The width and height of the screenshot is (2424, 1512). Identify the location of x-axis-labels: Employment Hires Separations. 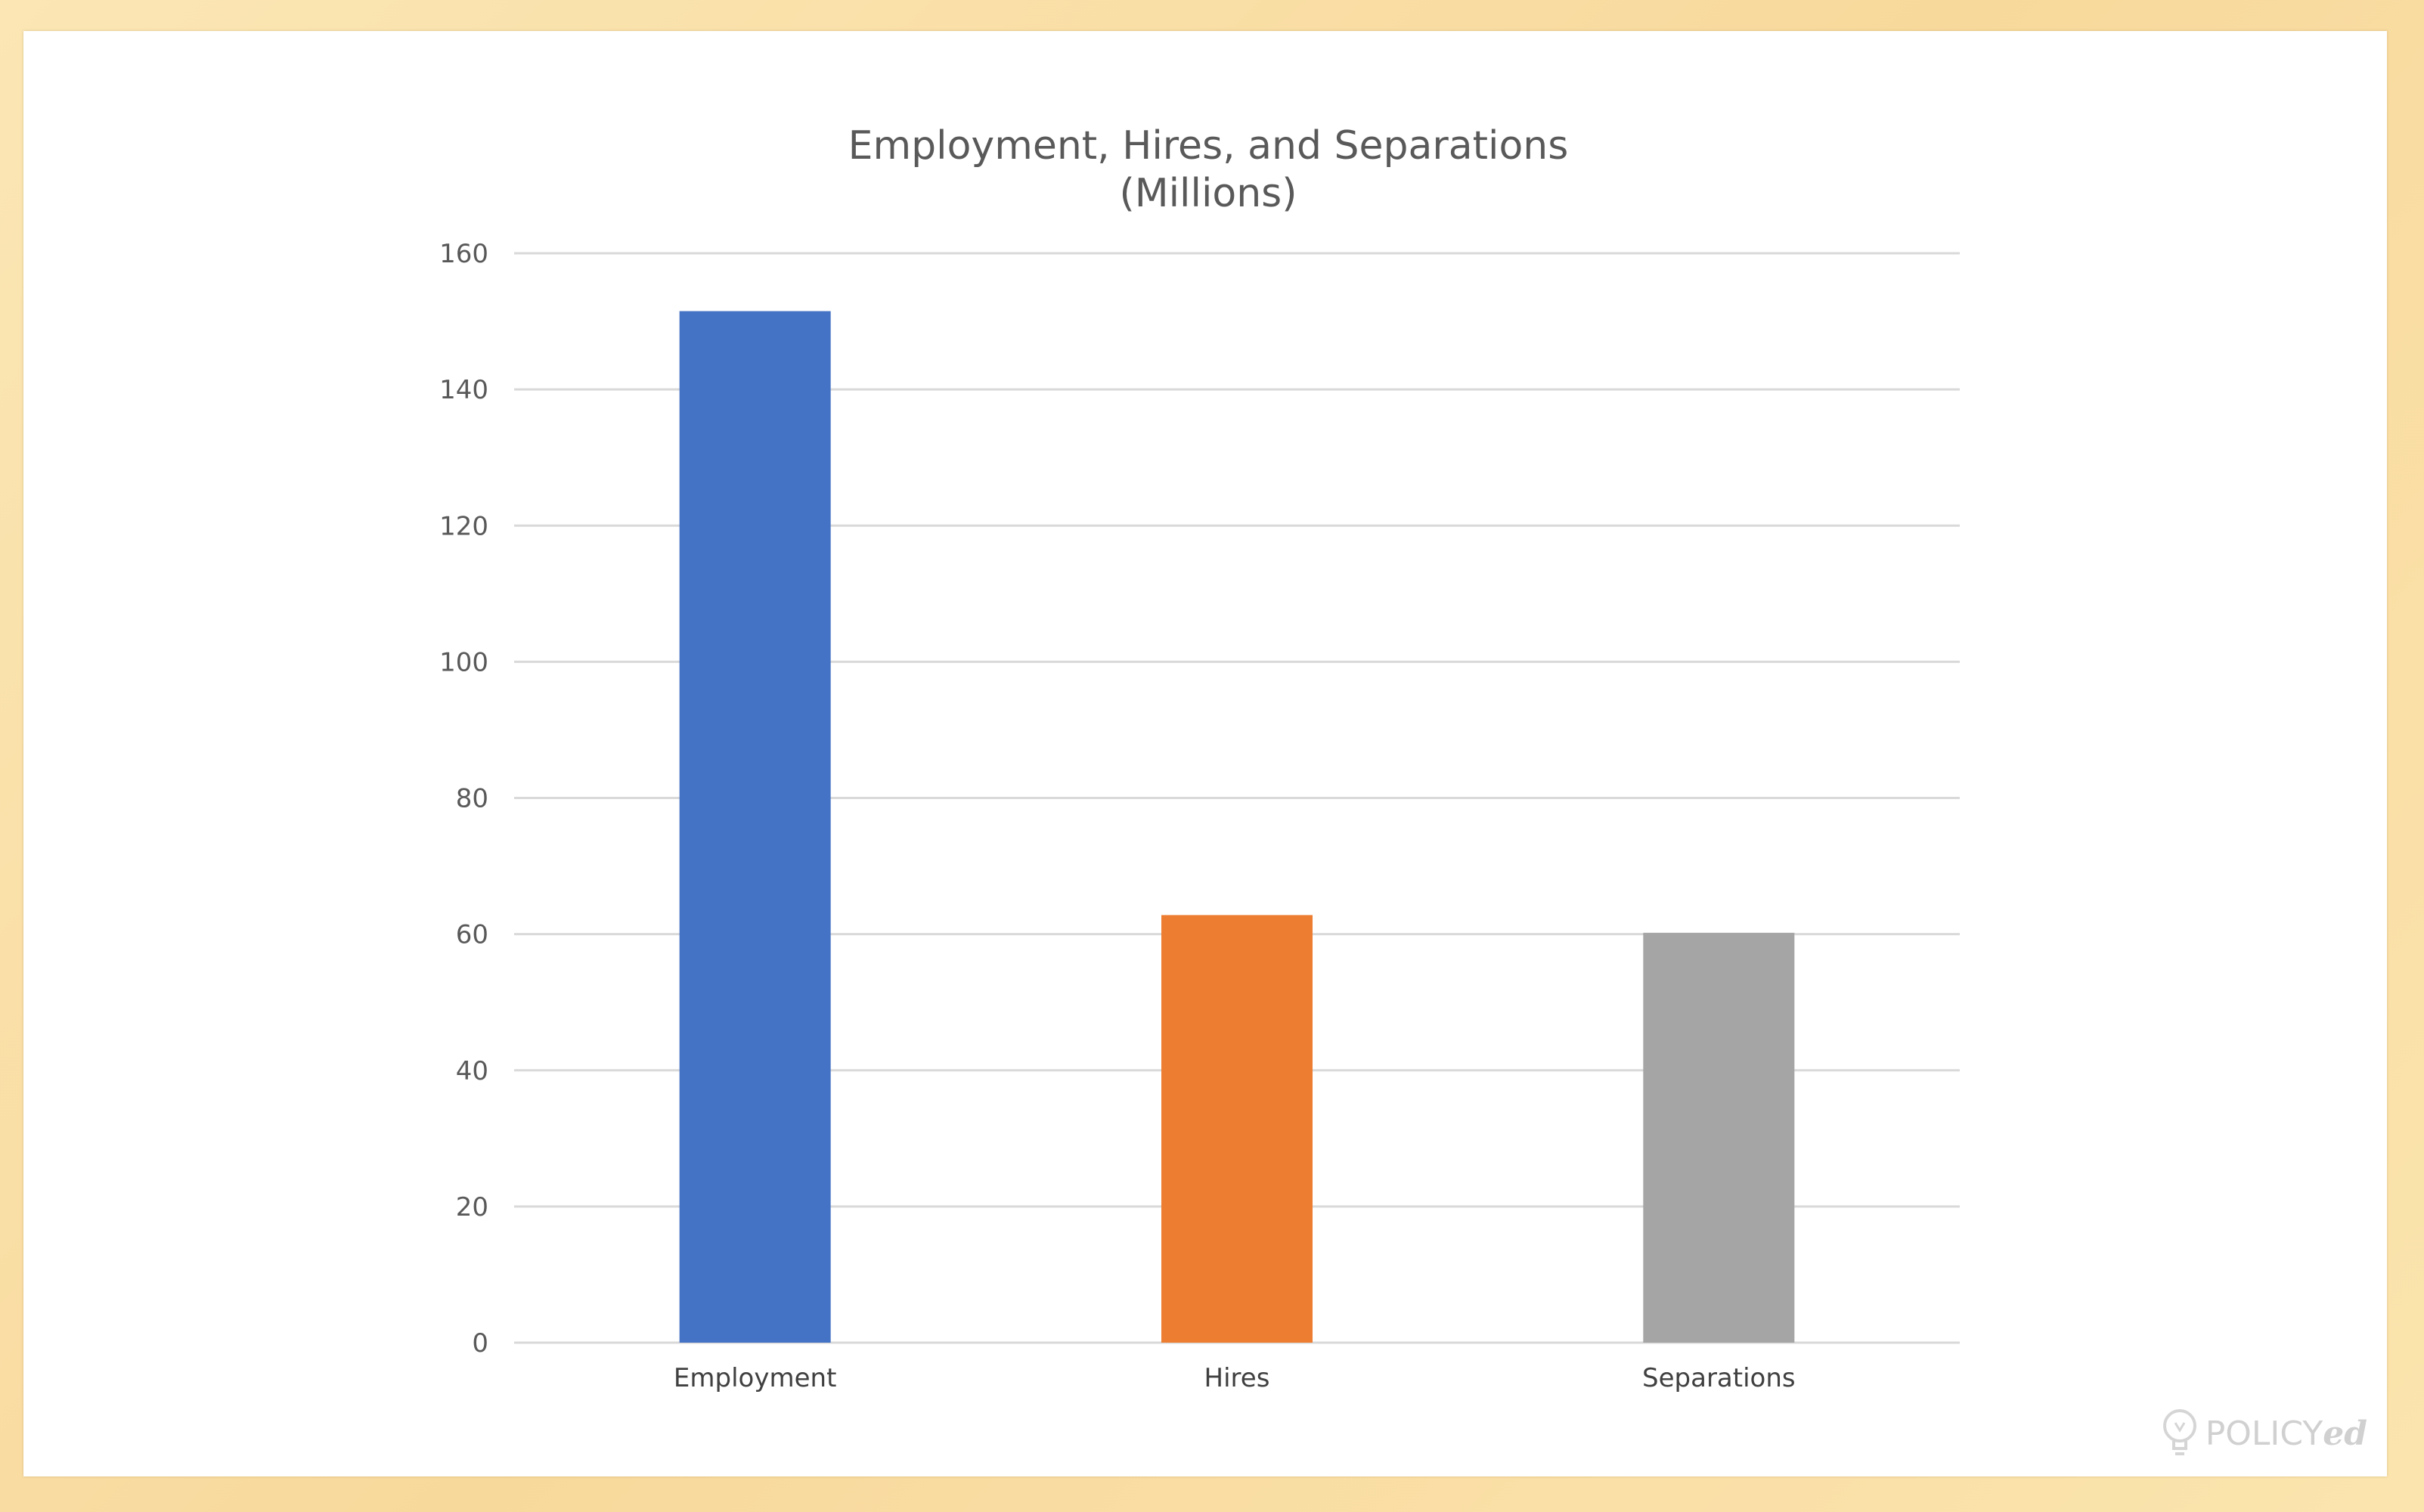
(1235, 1378).